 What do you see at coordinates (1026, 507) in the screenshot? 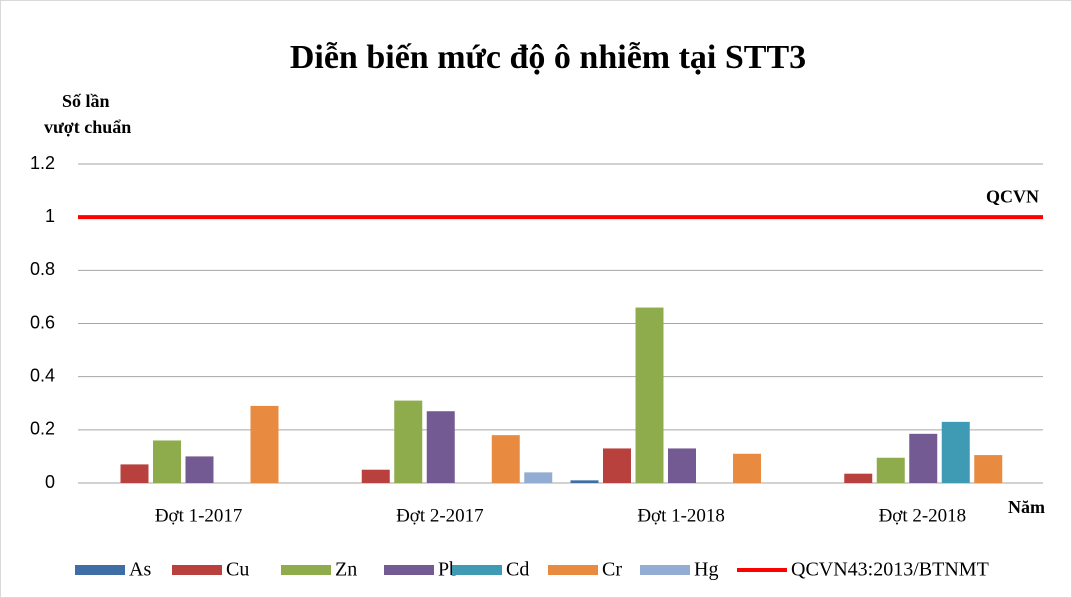
I see `x-axis-label: Năm` at bounding box center [1026, 507].